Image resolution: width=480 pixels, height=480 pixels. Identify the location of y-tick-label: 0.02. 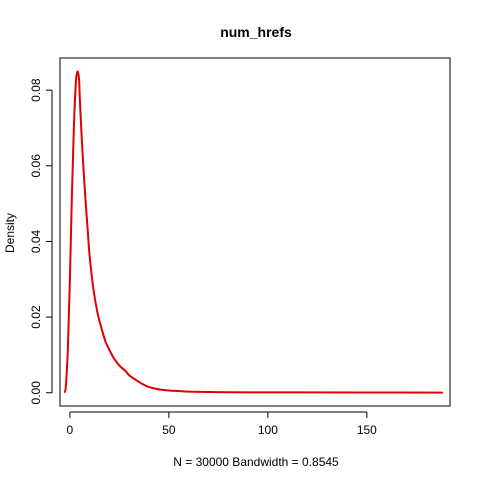
(36, 317).